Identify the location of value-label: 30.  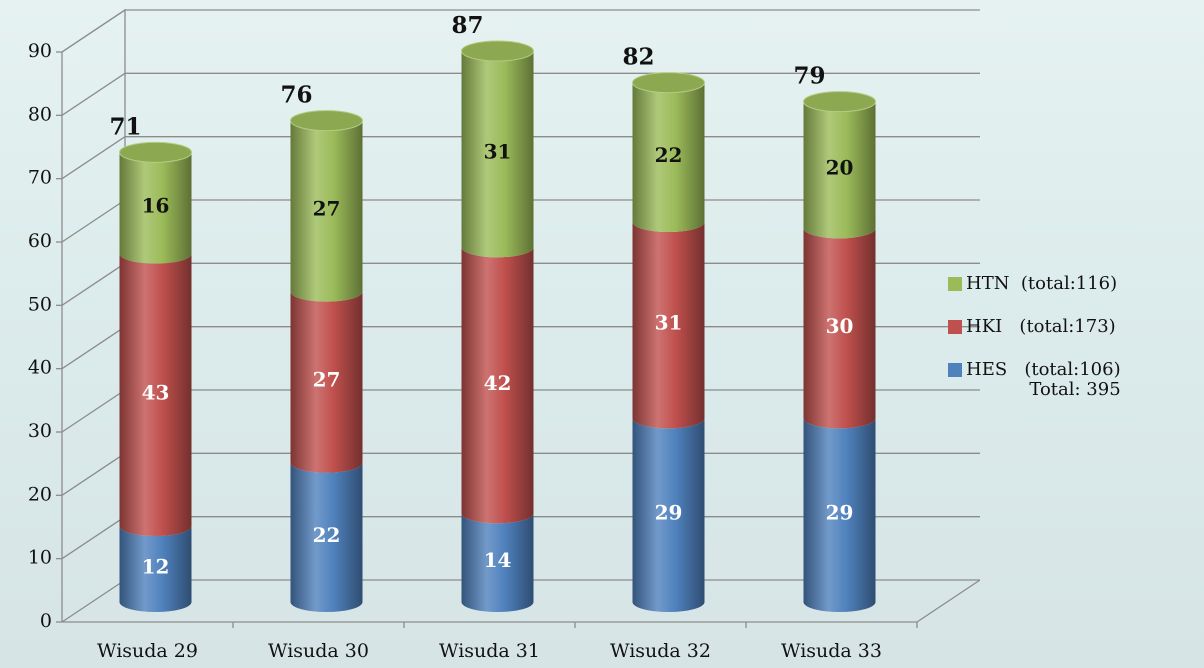
(840, 326).